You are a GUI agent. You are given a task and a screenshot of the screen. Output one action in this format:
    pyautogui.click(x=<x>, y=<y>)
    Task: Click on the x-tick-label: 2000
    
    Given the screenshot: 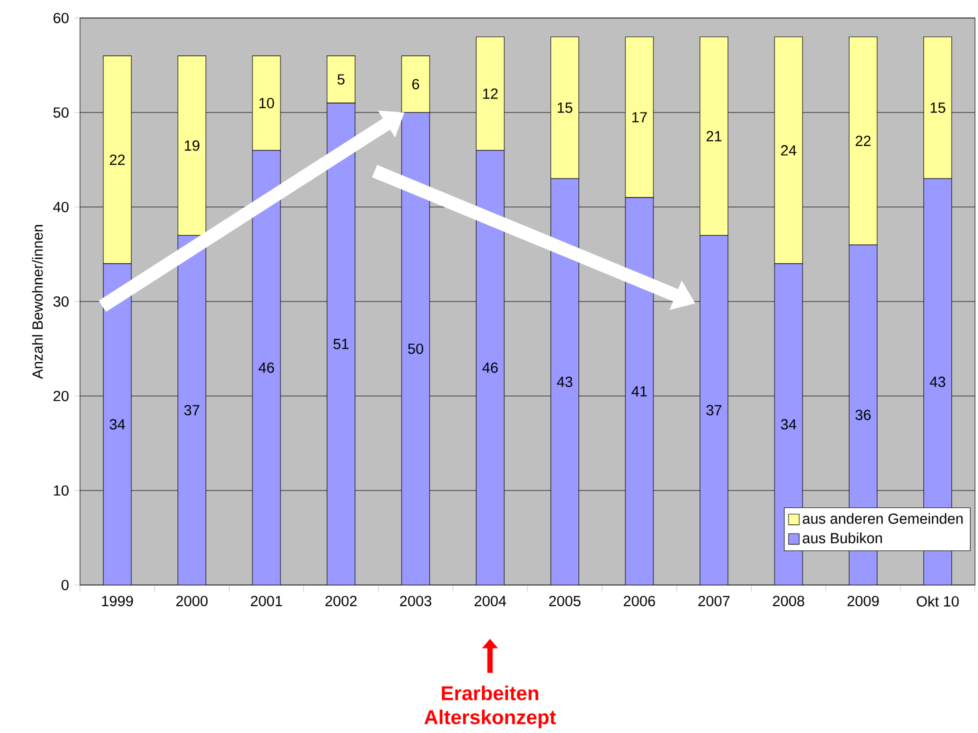 What is the action you would take?
    pyautogui.click(x=192, y=601)
    